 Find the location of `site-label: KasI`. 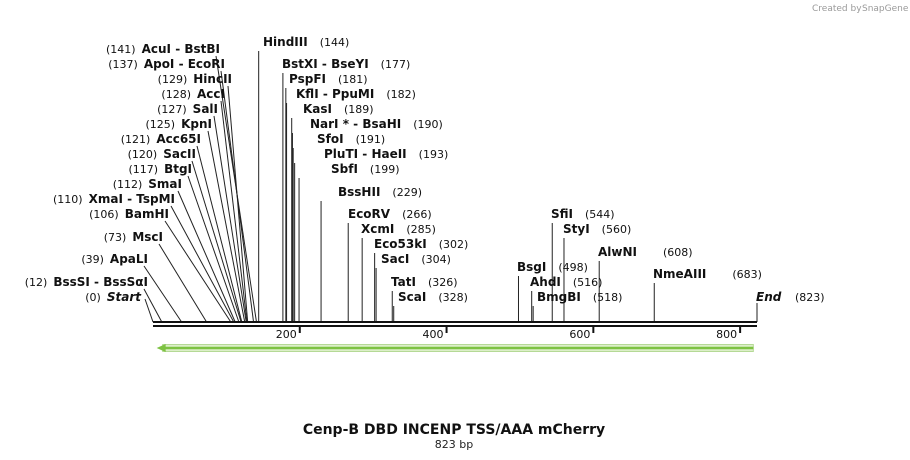

site-label: KasI is located at coordinates (317, 109).